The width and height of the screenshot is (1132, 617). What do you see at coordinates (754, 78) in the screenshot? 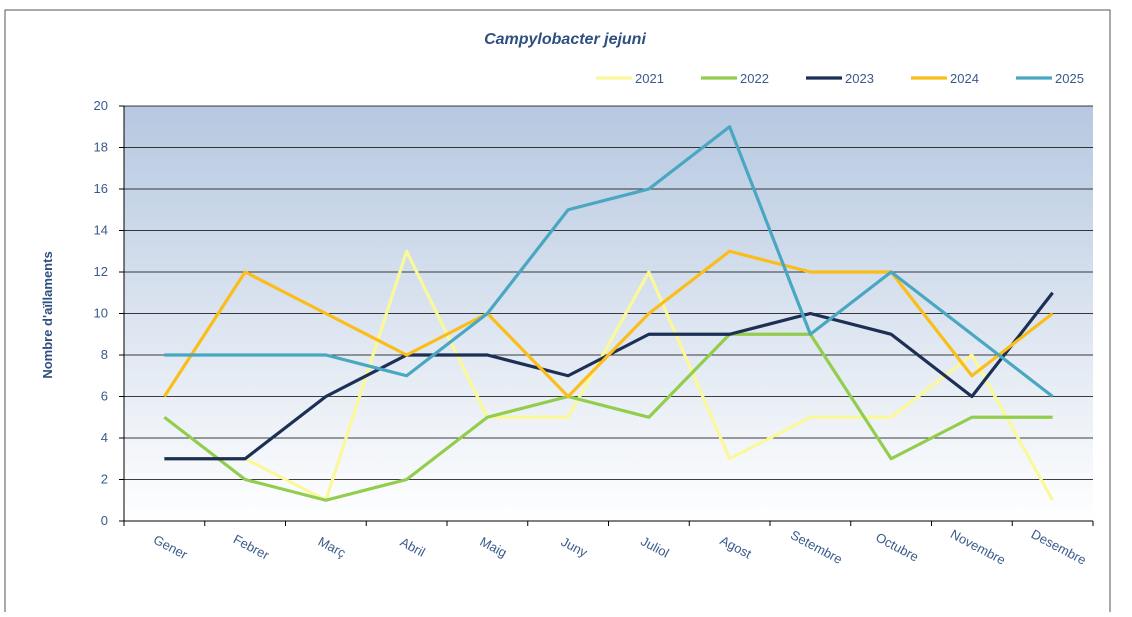
I see `legend-label: 2022` at bounding box center [754, 78].